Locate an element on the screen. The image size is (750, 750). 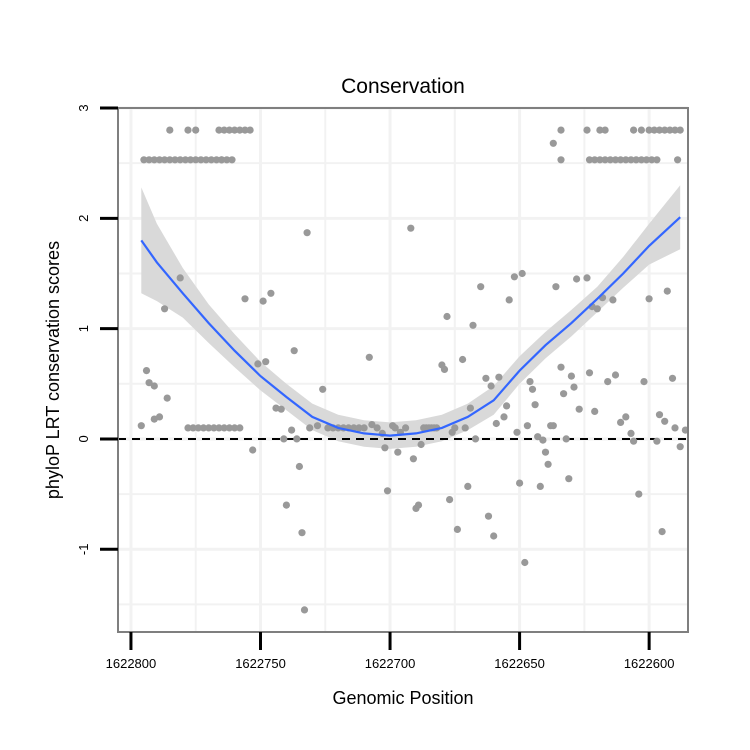
y-tick-label: -1 is located at coordinates (83, 550).